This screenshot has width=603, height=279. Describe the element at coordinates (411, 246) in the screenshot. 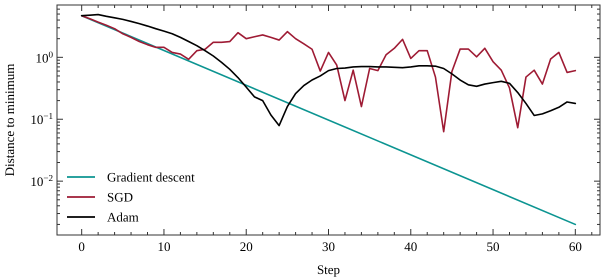

I see `x-tick-label: 40` at that location.